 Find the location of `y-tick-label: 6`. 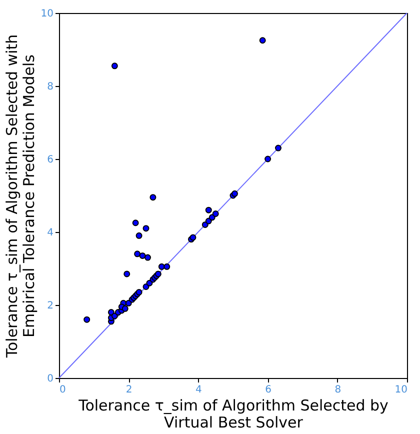

y-tick-label: 6 is located at coordinates (50, 160).